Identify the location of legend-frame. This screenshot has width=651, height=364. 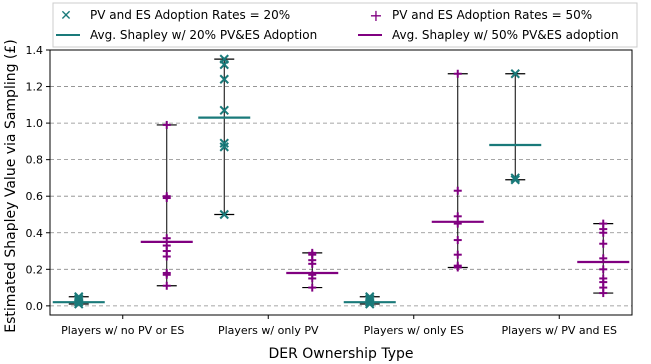
(345, 25).